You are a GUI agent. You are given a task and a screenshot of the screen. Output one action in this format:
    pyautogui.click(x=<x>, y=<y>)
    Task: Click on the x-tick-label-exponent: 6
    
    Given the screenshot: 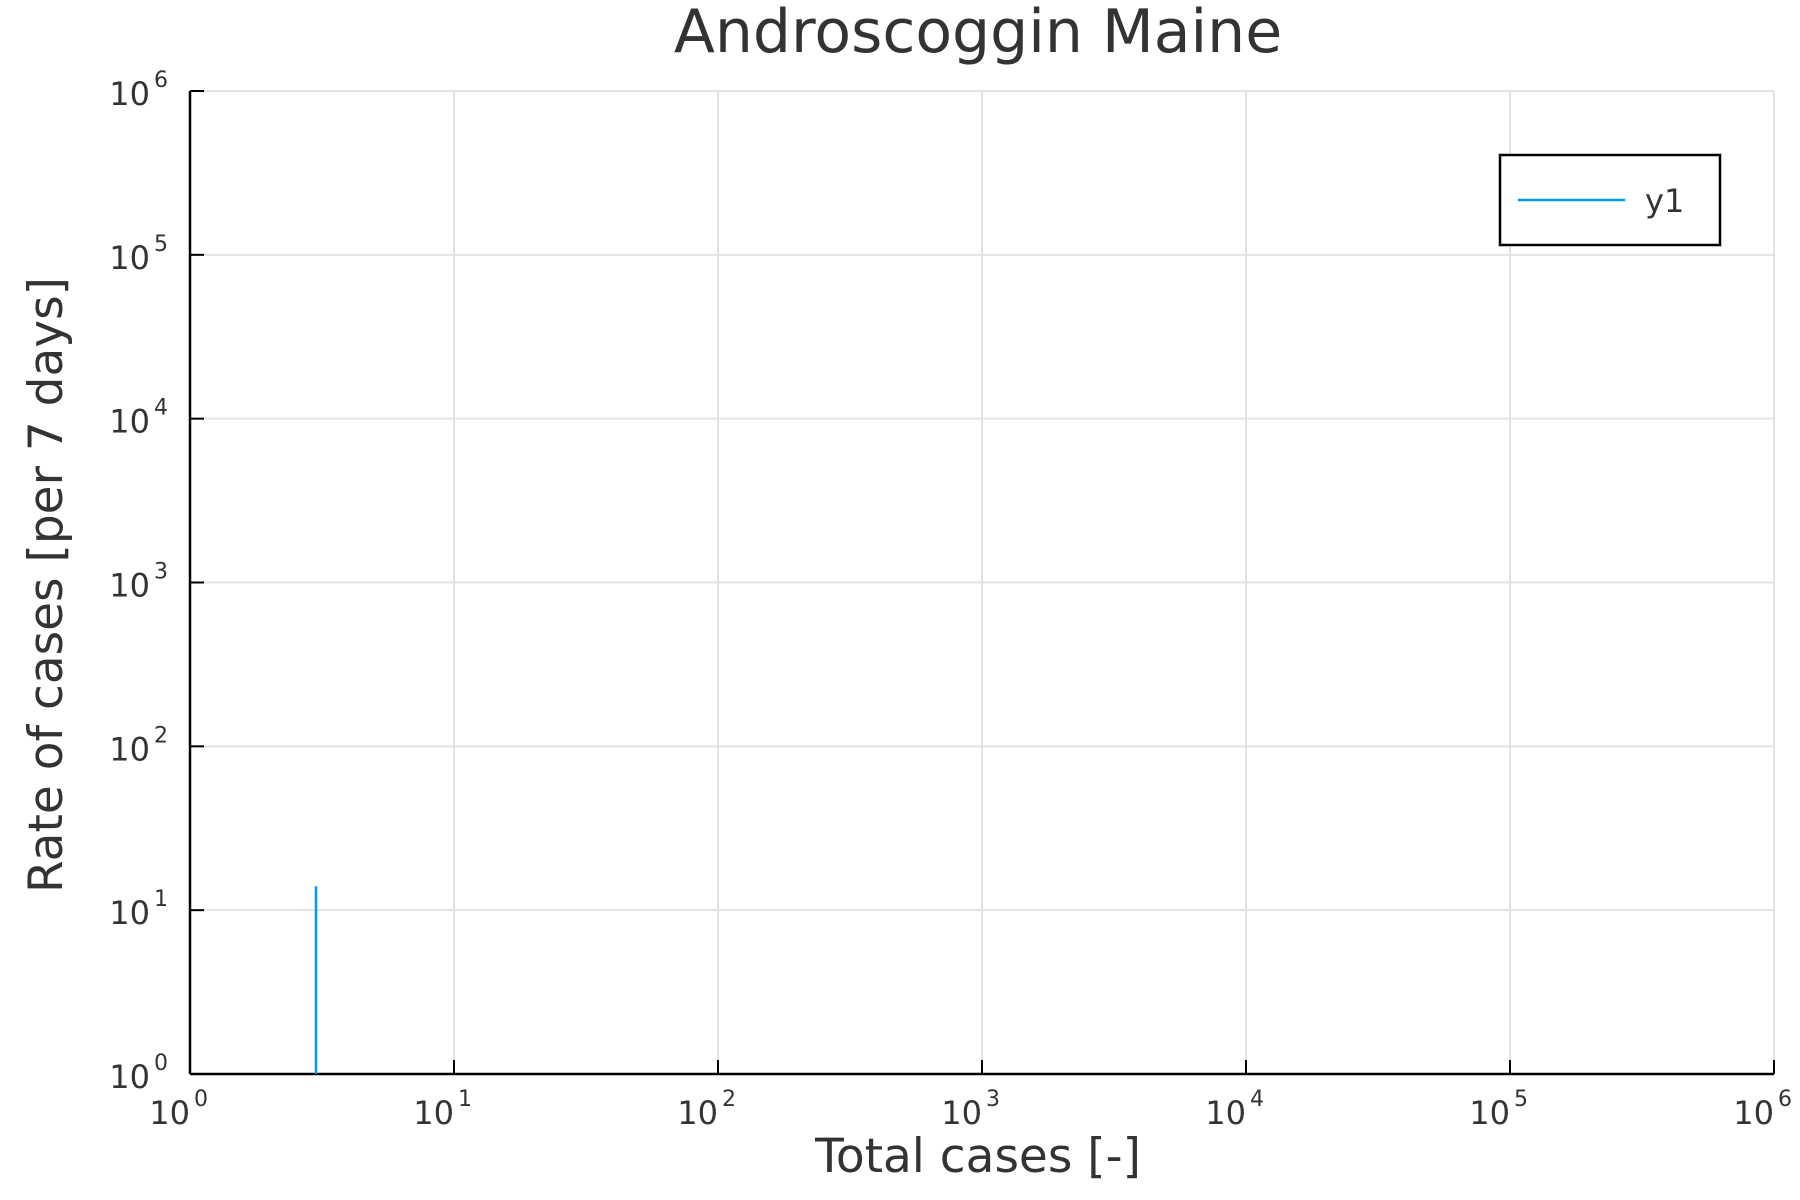 What is the action you would take?
    pyautogui.click(x=1785, y=1099)
    